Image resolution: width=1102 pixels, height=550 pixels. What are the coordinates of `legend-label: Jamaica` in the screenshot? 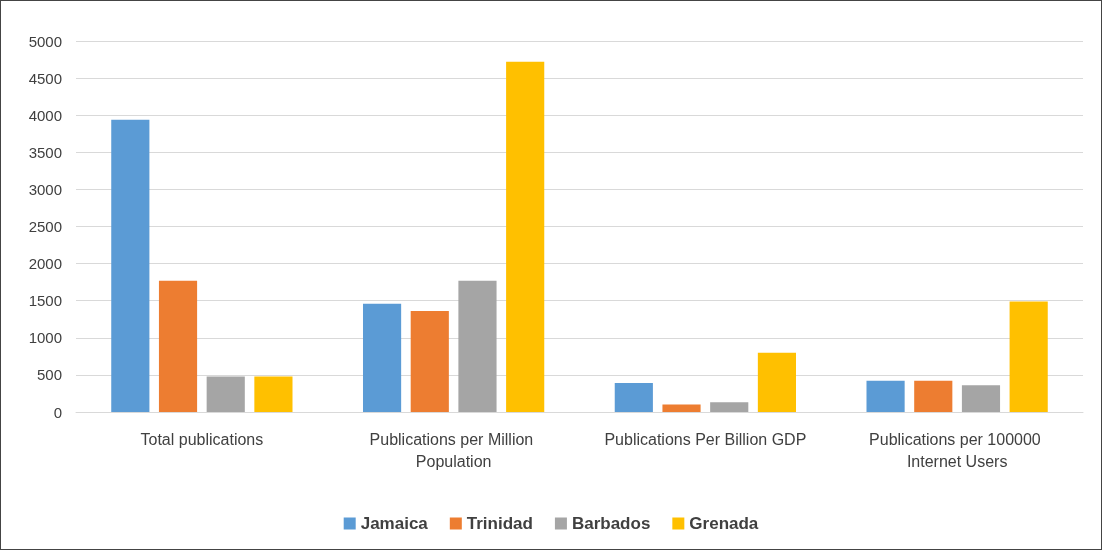 It's located at (394, 523).